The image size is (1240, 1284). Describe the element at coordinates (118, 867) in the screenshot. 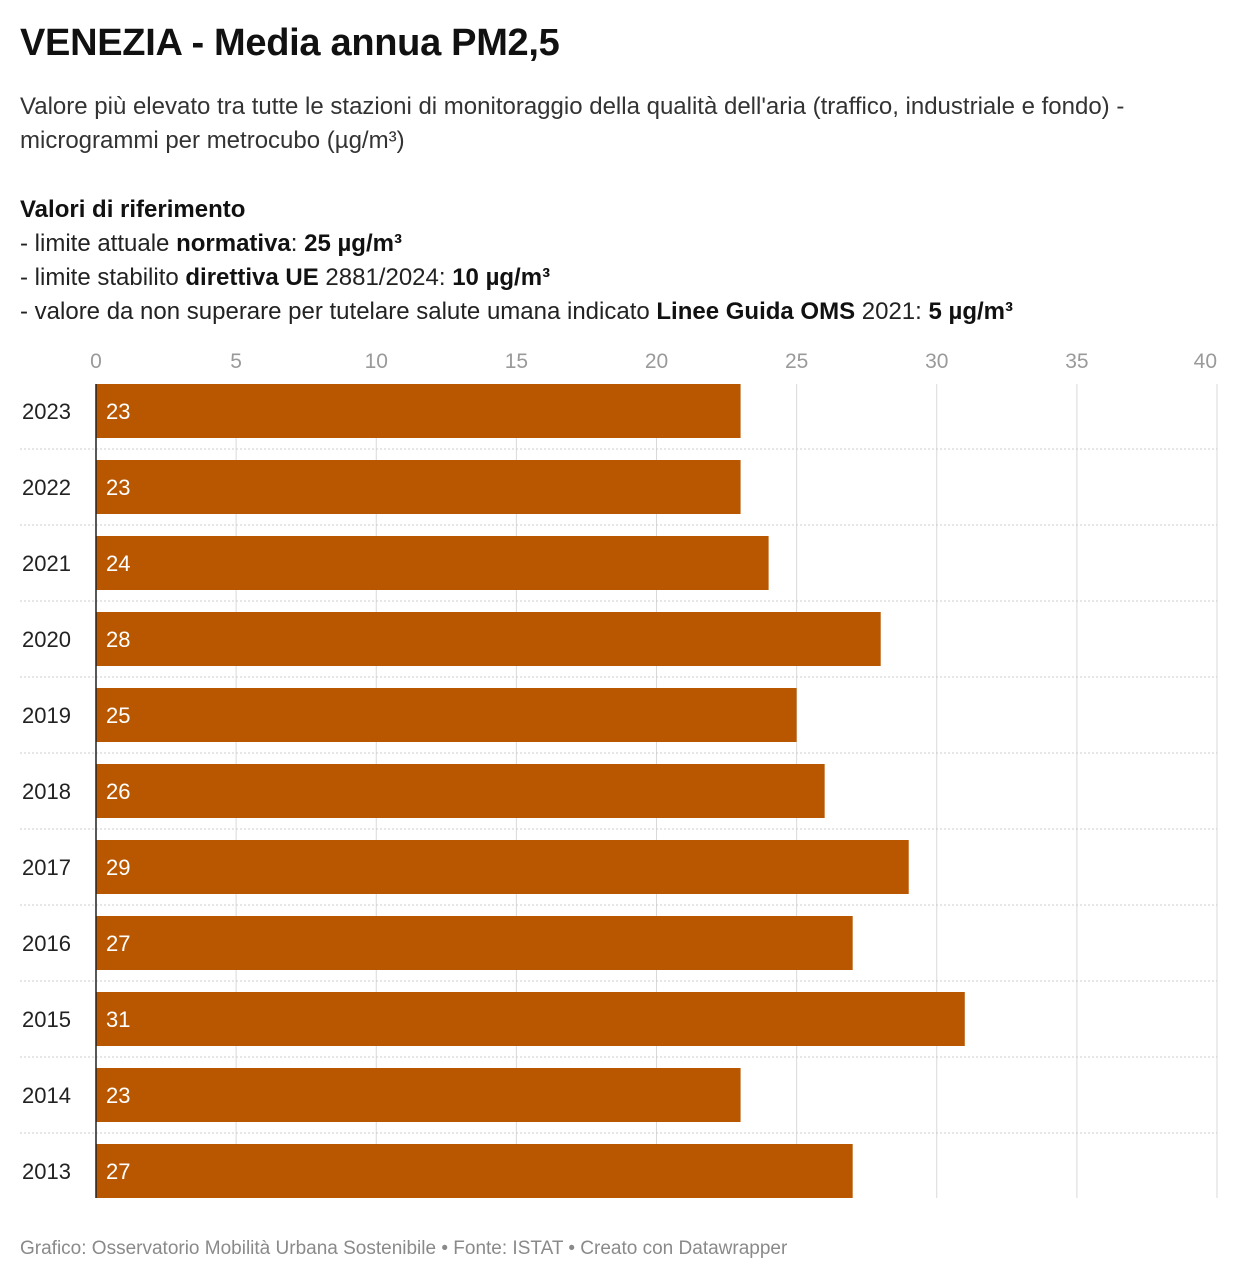

I see `bar-value-label: 29` at that location.